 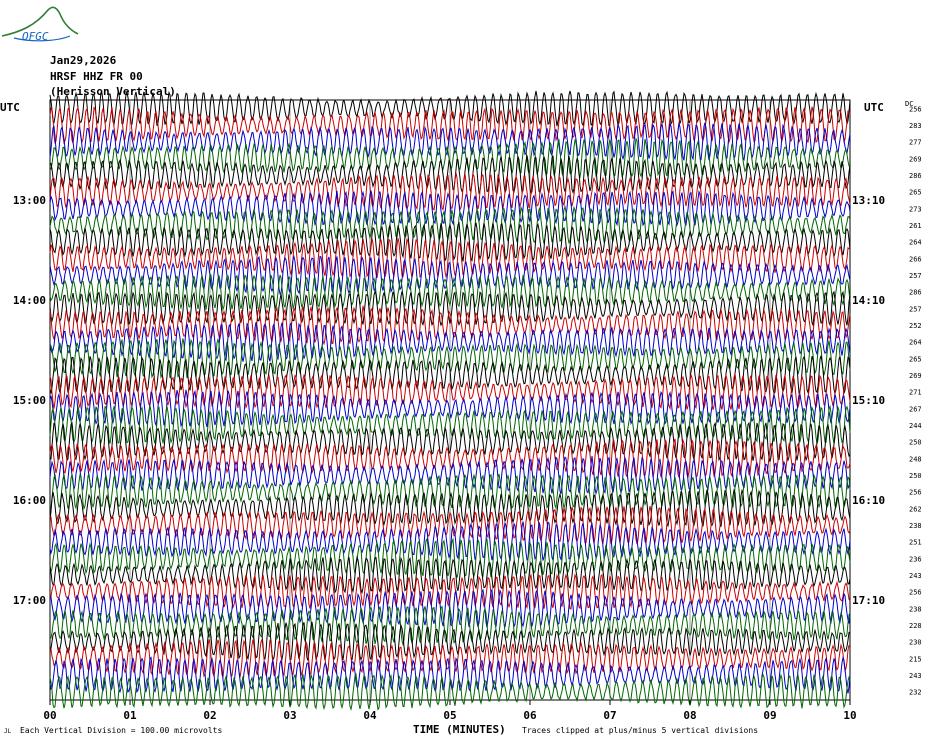 What do you see at coordinates (915, 126) in the screenshot?
I see `dc-offset-label: 283` at bounding box center [915, 126].